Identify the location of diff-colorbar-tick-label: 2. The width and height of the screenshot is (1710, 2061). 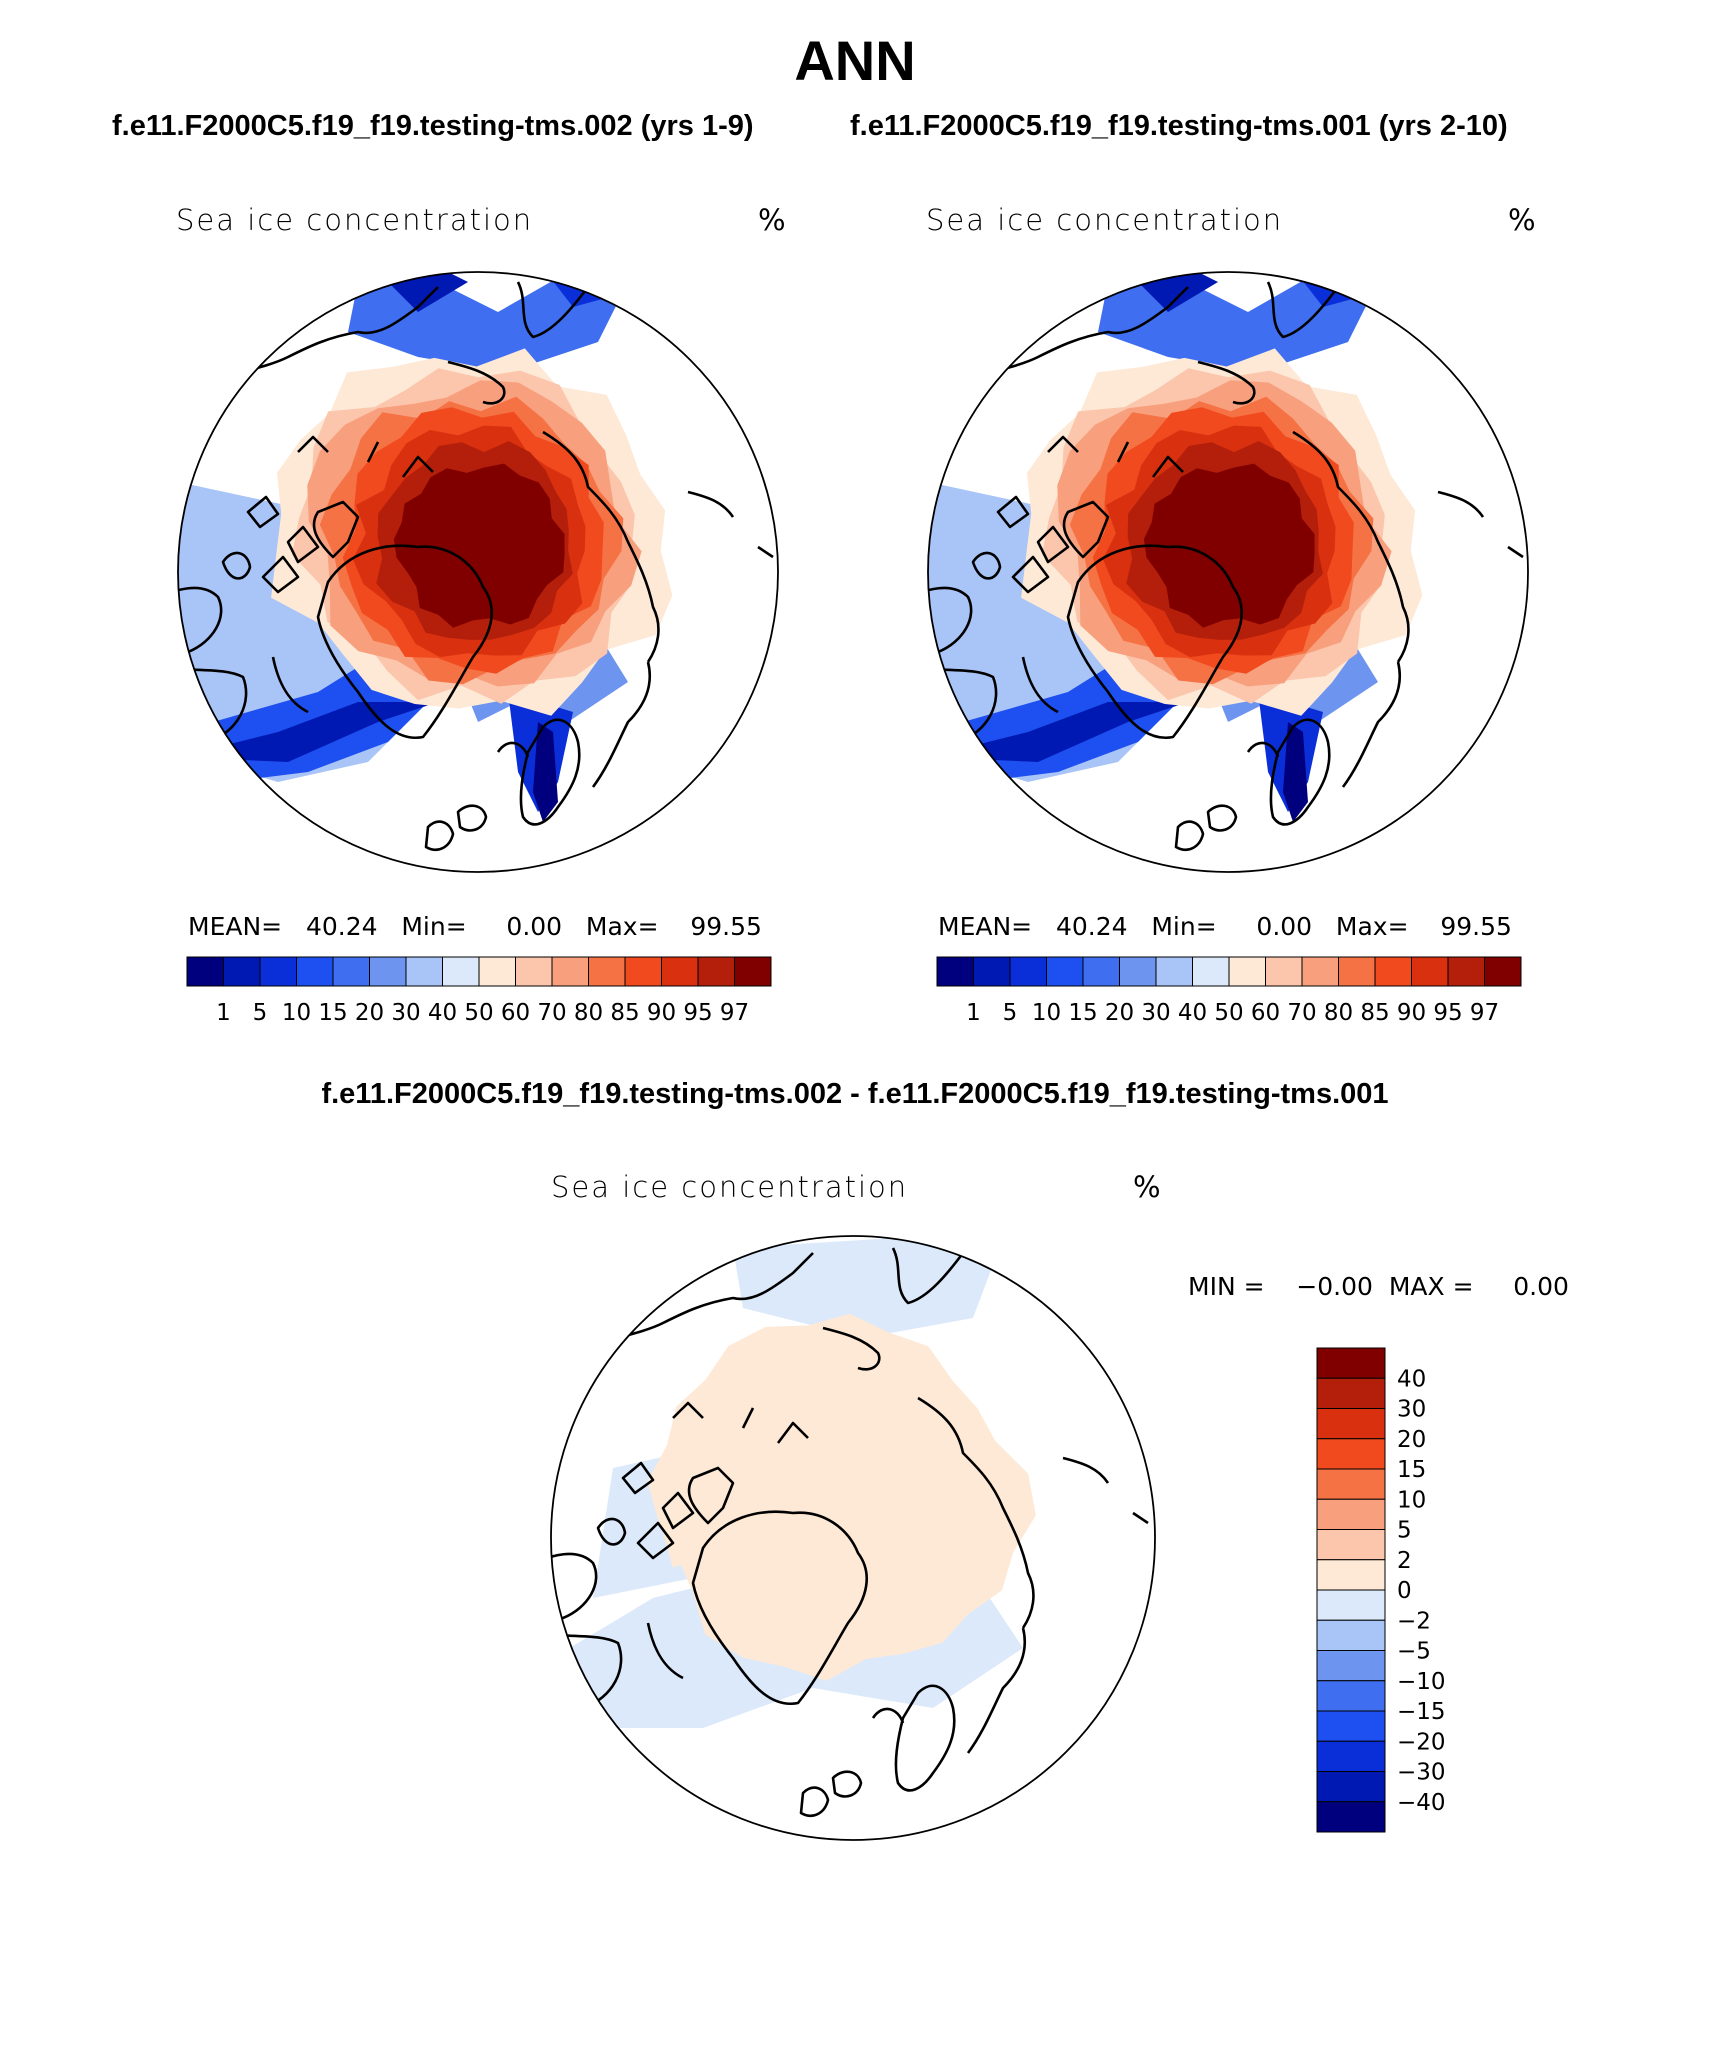
(1404, 1561).